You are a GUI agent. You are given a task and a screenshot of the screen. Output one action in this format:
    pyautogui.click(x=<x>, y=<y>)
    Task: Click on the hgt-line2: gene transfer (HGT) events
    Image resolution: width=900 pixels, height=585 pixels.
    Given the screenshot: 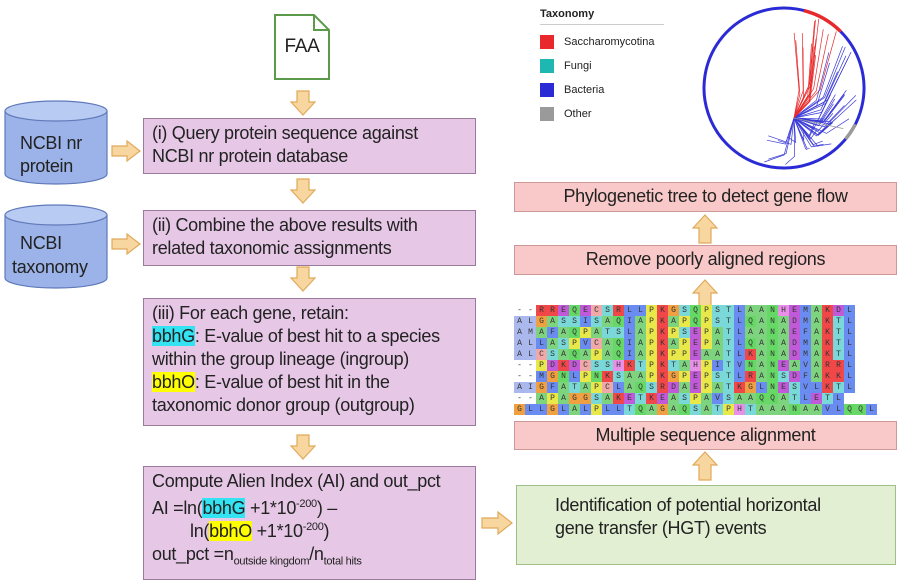 What is the action you would take?
    pyautogui.click(x=661, y=528)
    